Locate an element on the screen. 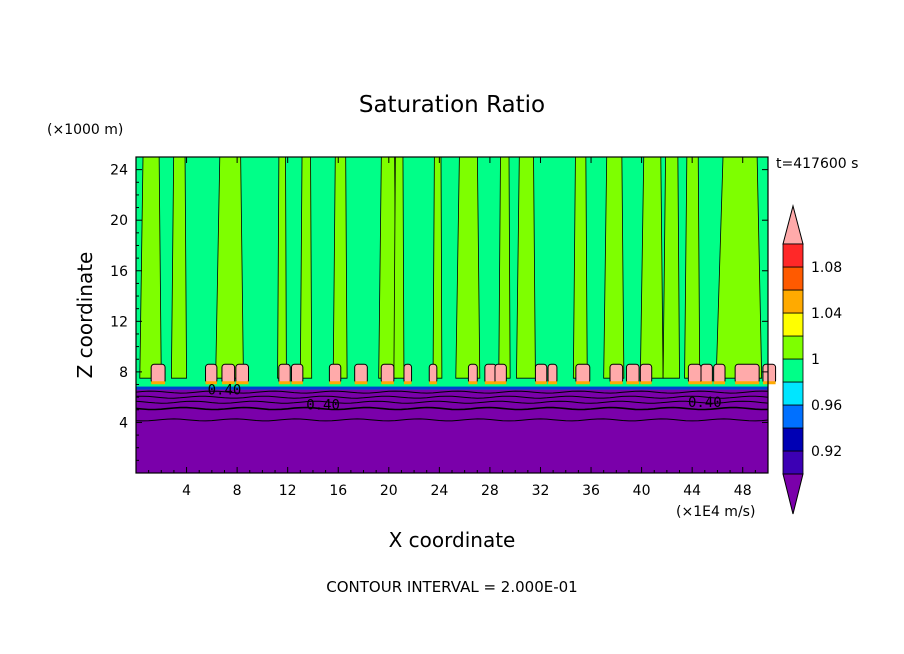  y-tick-label: 20 is located at coordinates (119, 221).